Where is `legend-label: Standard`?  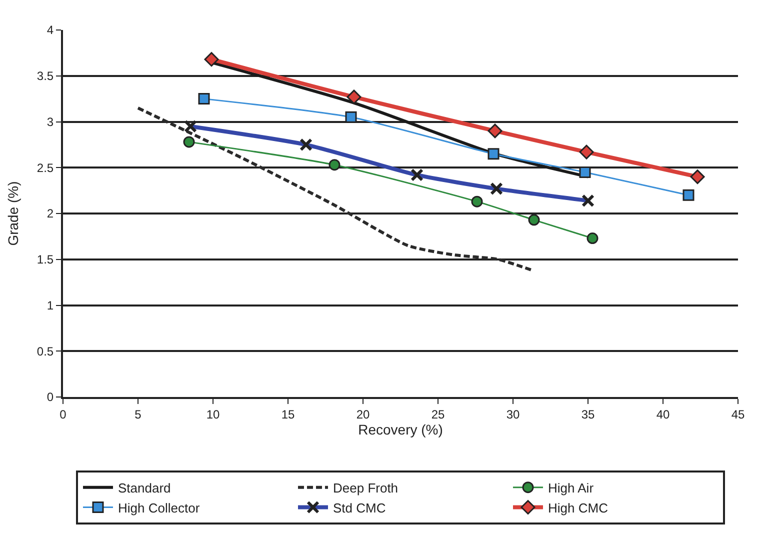 legend-label: Standard is located at coordinates (144, 488).